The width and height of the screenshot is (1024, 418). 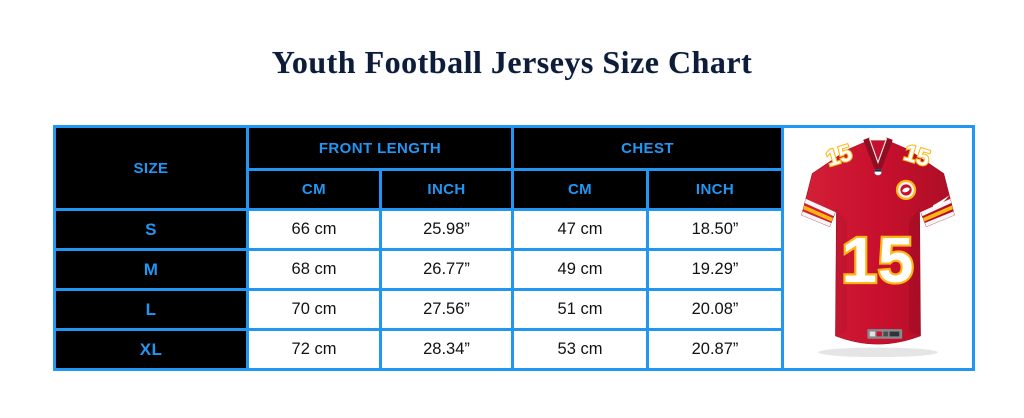 What do you see at coordinates (648, 148) in the screenshot?
I see `header-chest: CHEST` at bounding box center [648, 148].